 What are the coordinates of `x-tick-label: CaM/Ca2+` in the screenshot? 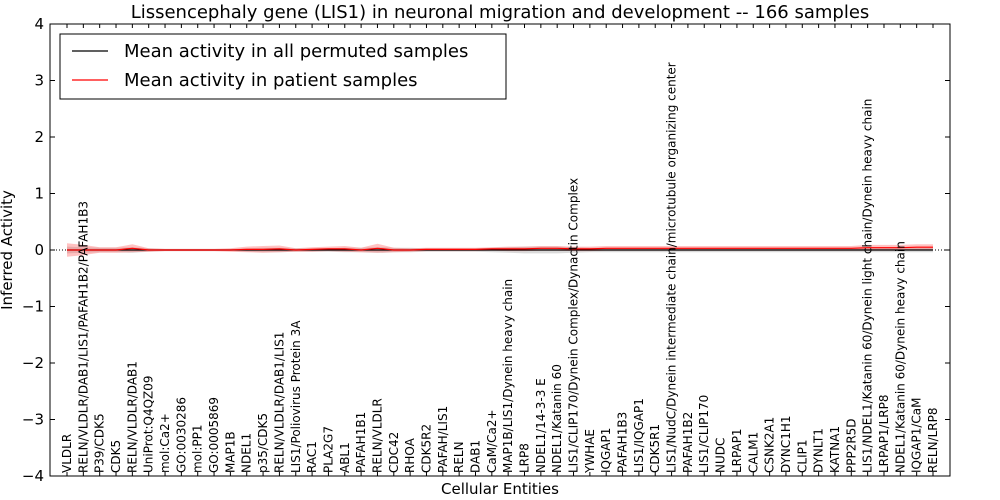 It's located at (492, 441).